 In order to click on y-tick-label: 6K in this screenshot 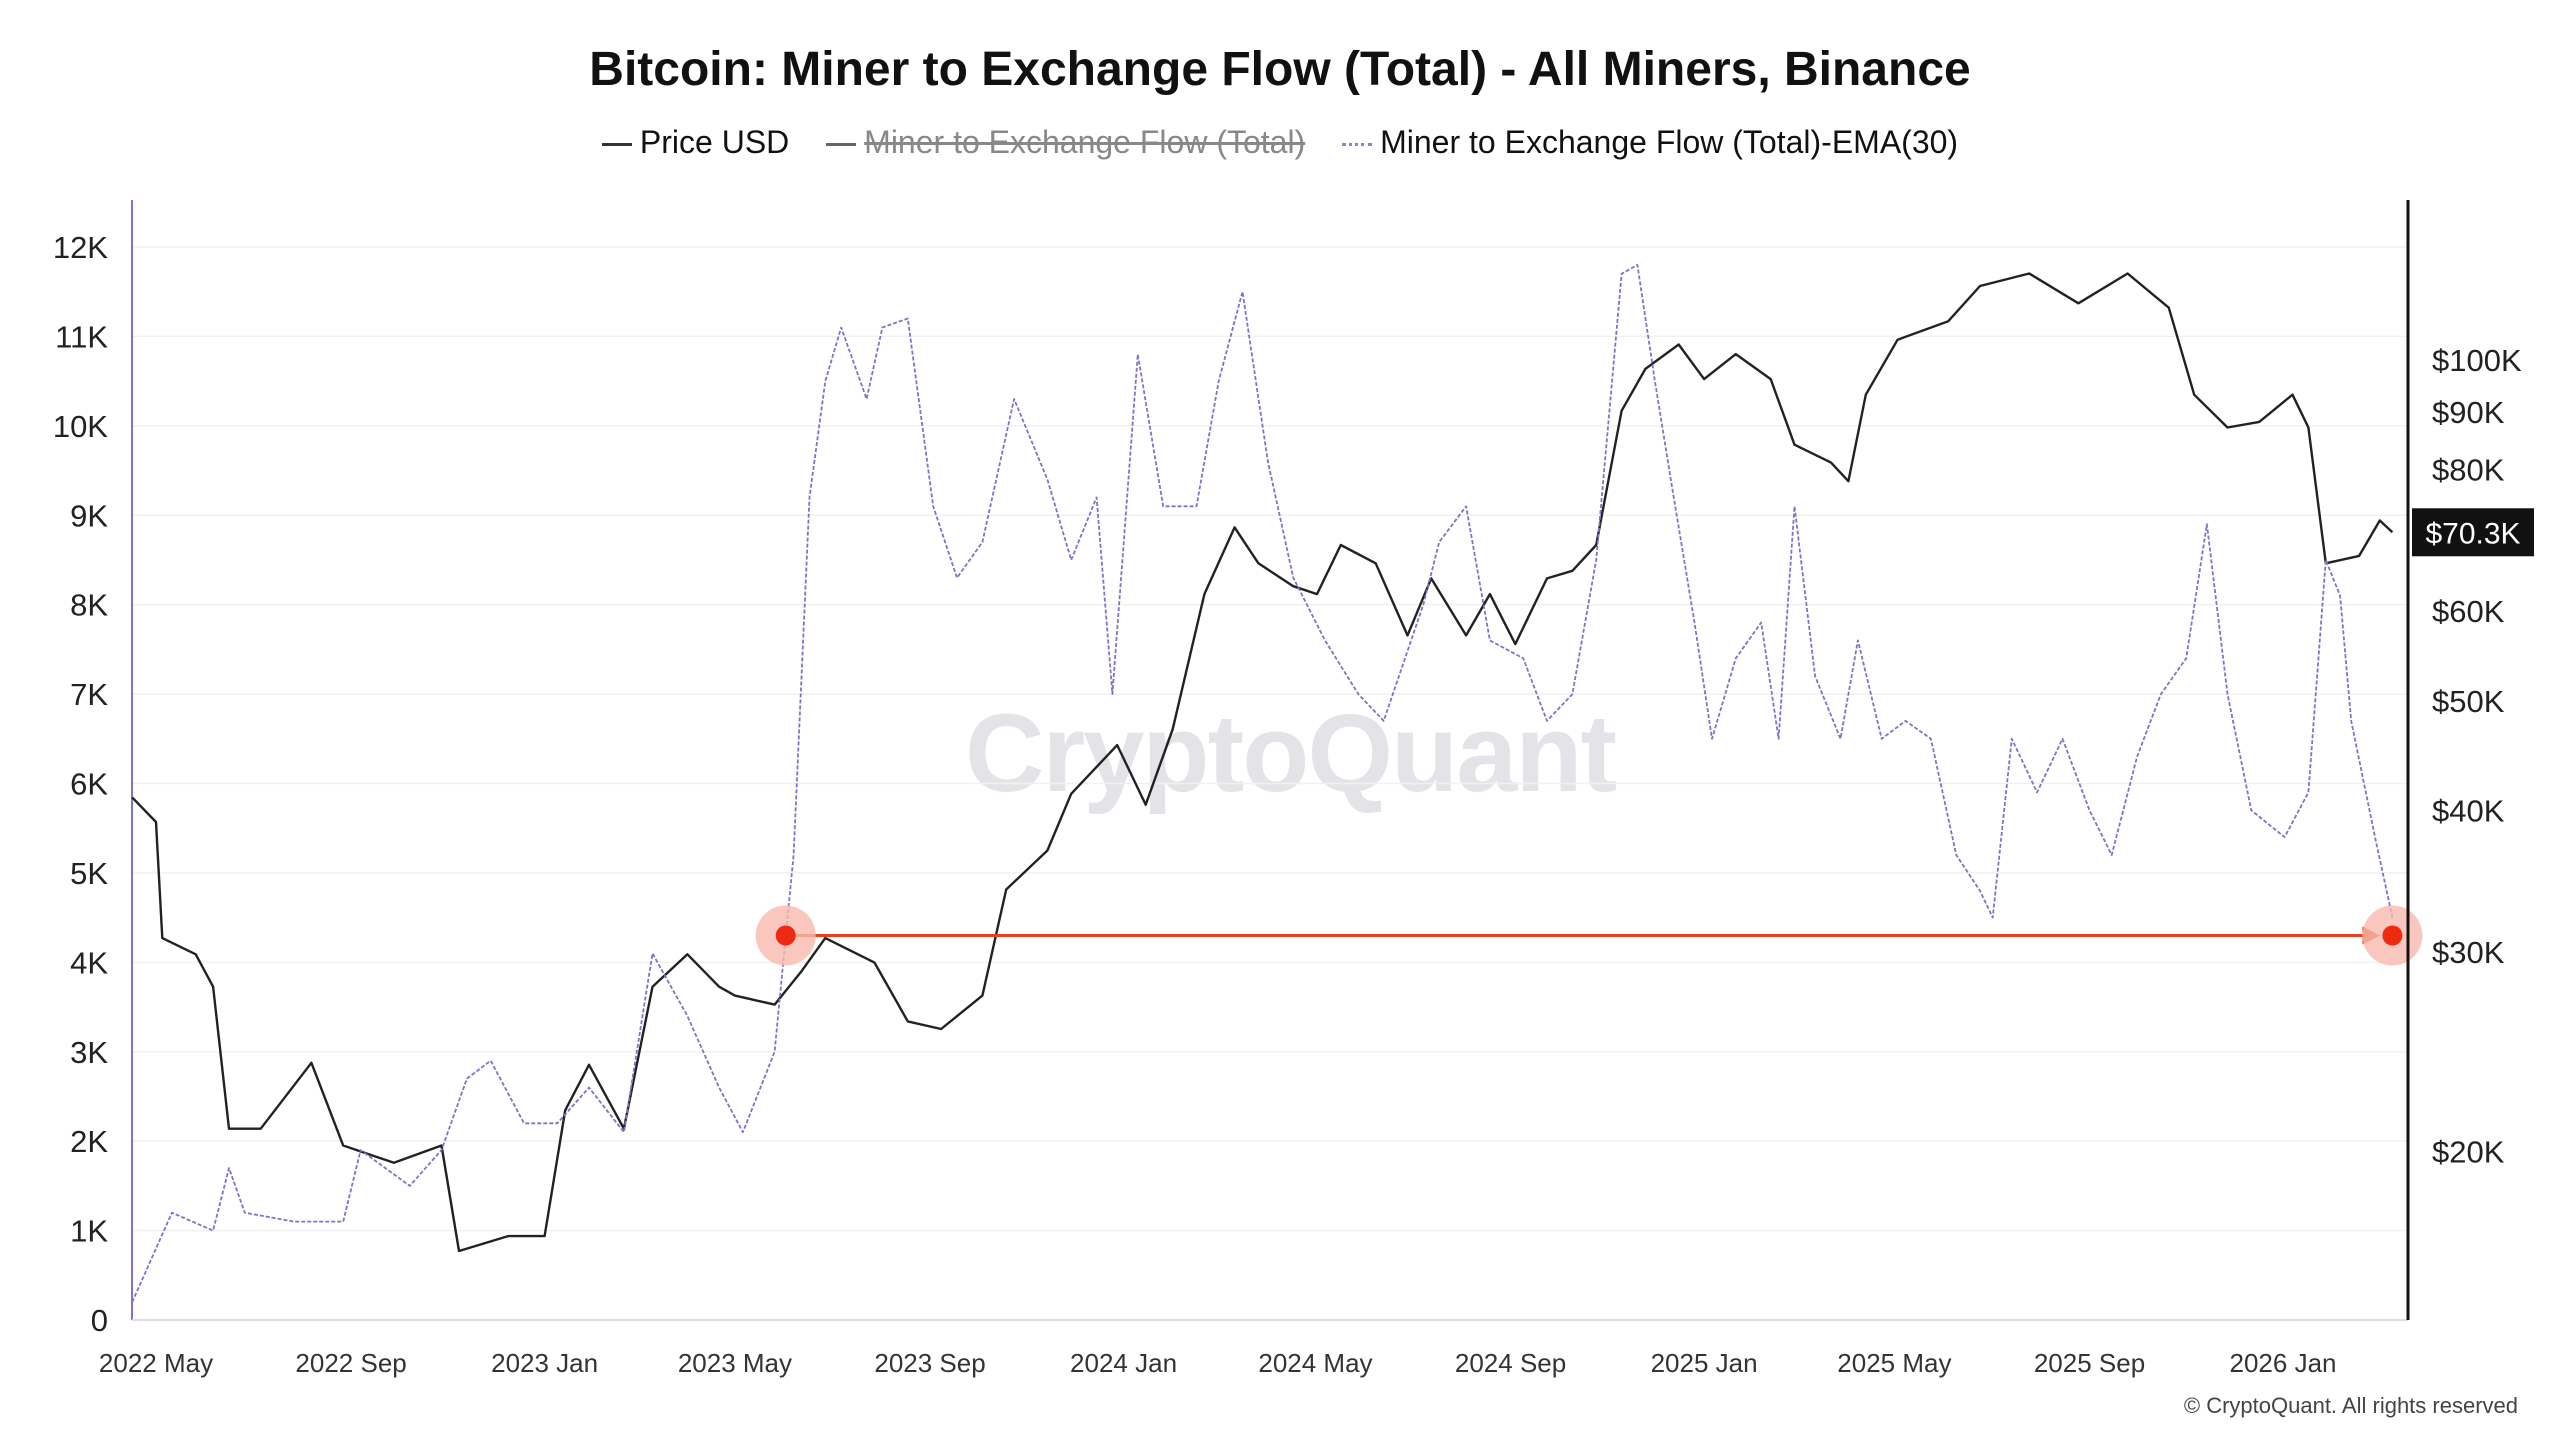, I will do `click(89, 784)`.